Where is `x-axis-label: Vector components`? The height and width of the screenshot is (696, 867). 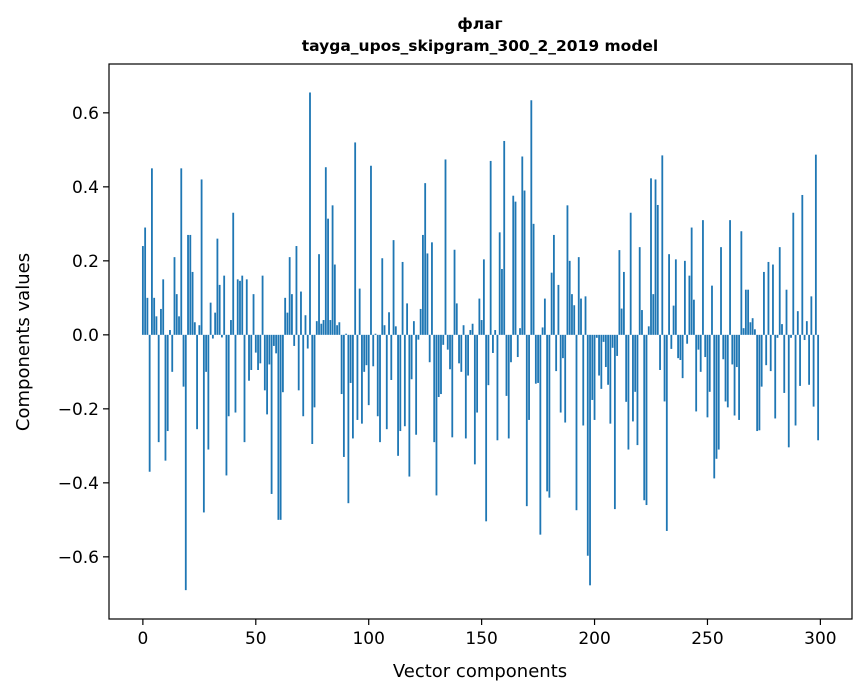 x-axis-label: Vector components is located at coordinates (480, 671).